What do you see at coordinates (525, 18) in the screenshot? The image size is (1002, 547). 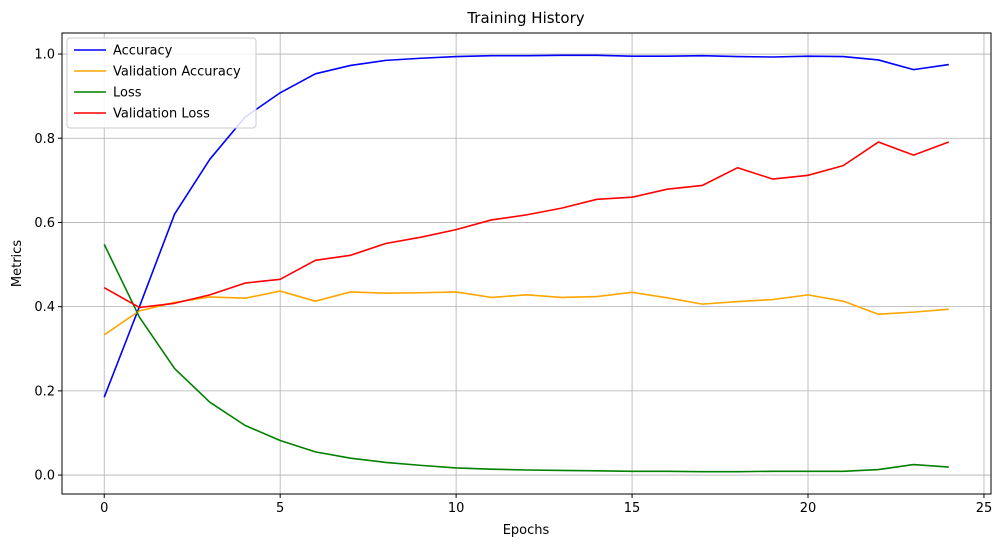 I see `chart-title: Training History` at bounding box center [525, 18].